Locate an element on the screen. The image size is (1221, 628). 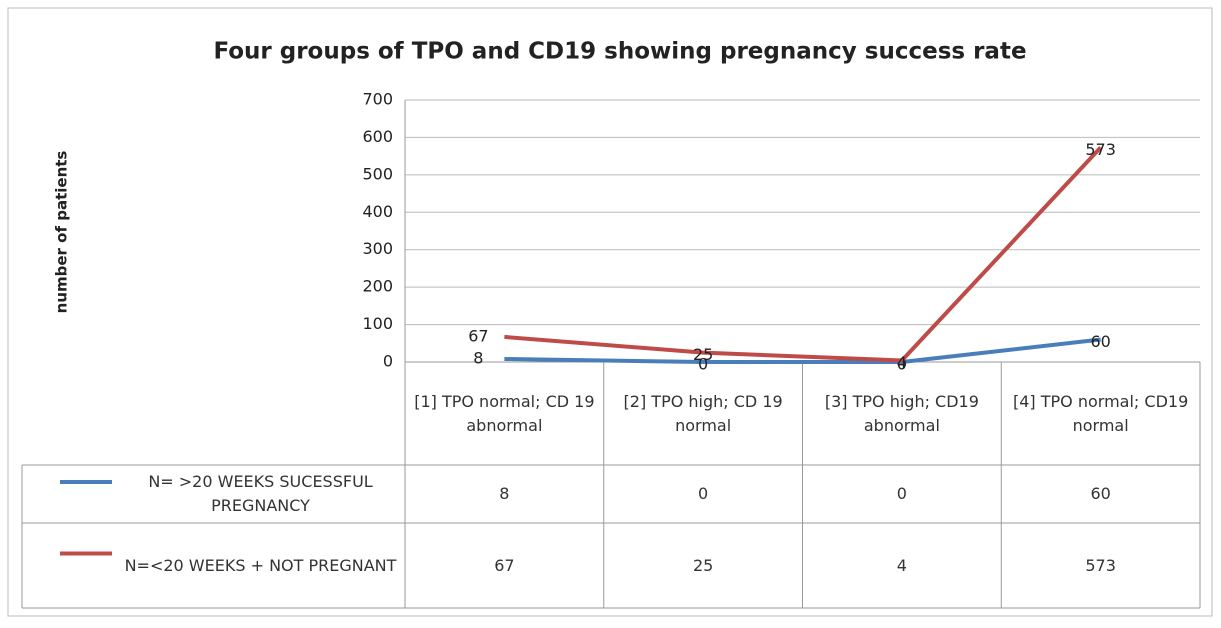
table-value-box: 573 is located at coordinates (1100, 565).